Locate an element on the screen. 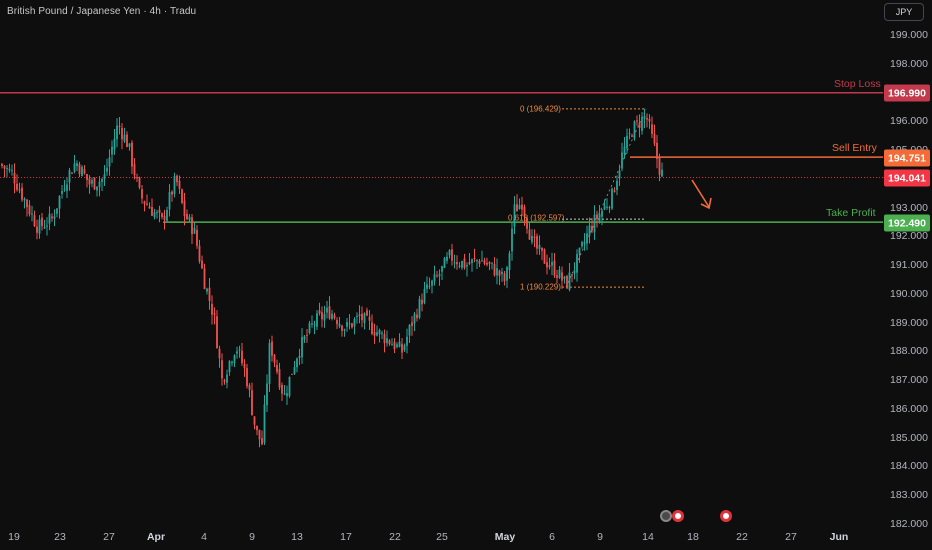 Image resolution: width=932 pixels, height=550 pixels. price-tick-label: 183.000 is located at coordinates (909, 495).